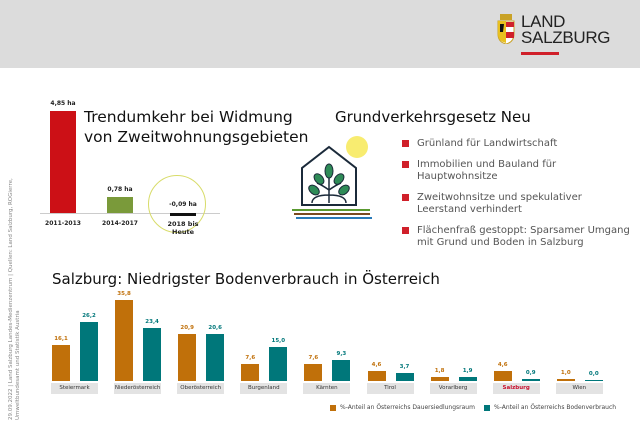 The image size is (640, 427). I want to click on highlight-circle, so click(177, 204).